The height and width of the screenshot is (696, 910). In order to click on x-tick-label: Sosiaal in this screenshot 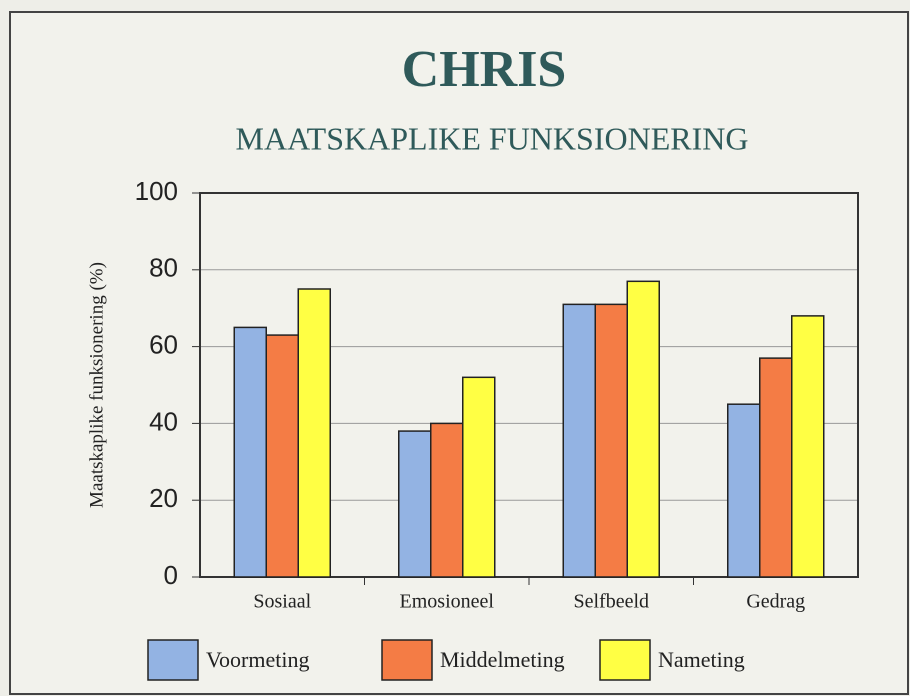, I will do `click(282, 602)`.